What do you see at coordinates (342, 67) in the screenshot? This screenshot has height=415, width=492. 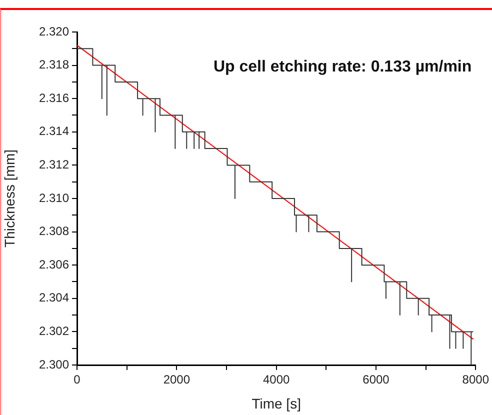 I see `annotation: Up cell etching rate: 0.133 µm/min` at bounding box center [342, 67].